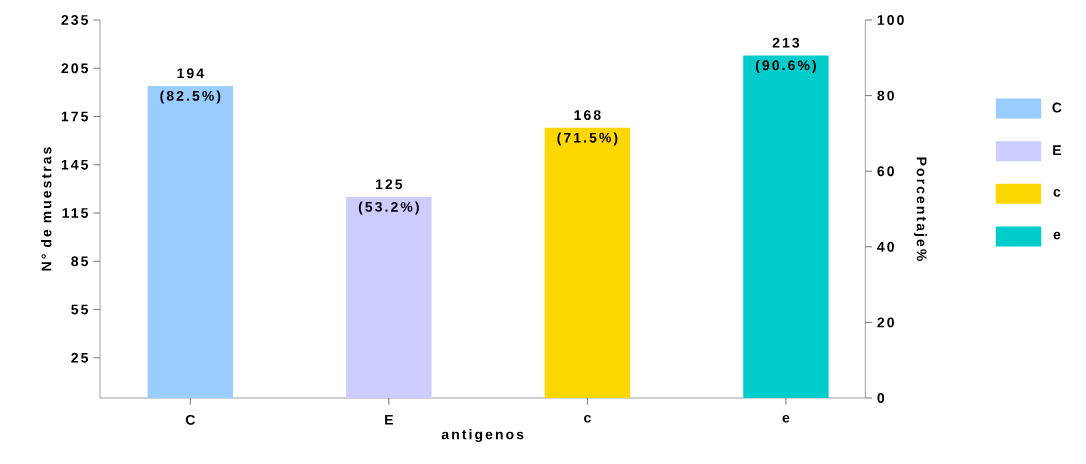  Describe the element at coordinates (1057, 235) in the screenshot. I see `legend-label: e` at that location.